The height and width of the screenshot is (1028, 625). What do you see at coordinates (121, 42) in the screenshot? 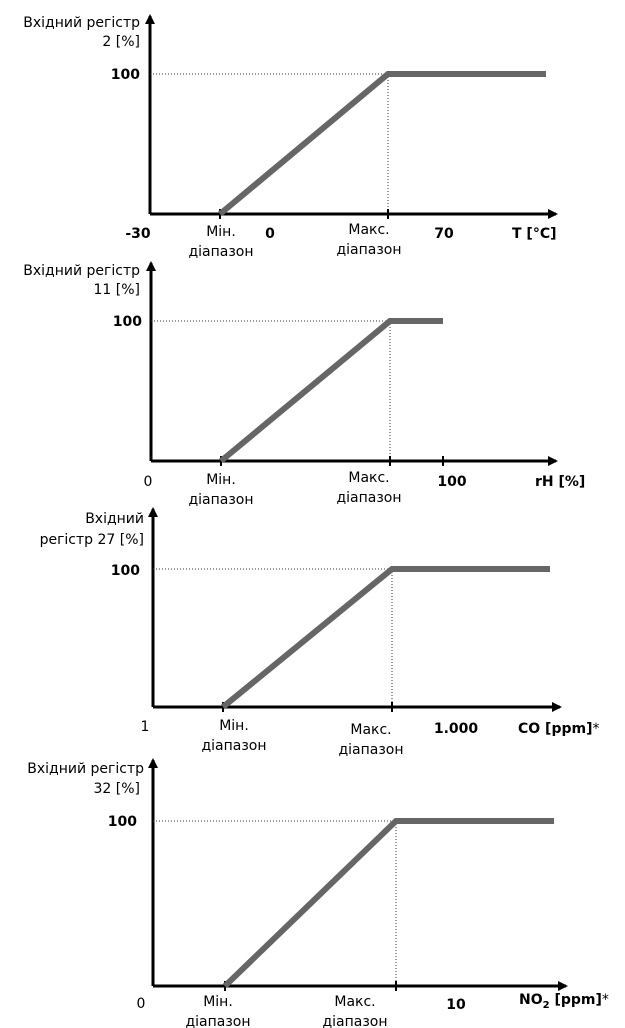
I see `y-axis-label-line-2: 2 [%]` at bounding box center [121, 42].